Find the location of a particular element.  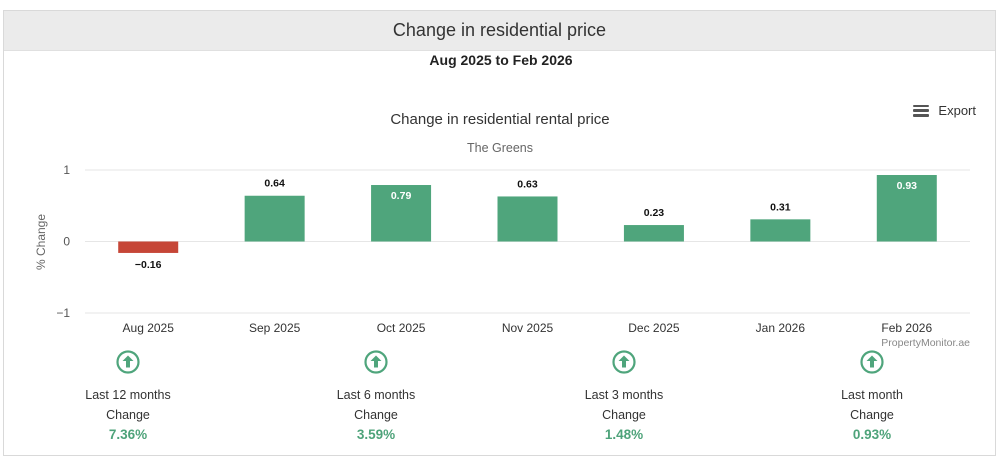

y-tick-label: −1 is located at coordinates (63, 313).